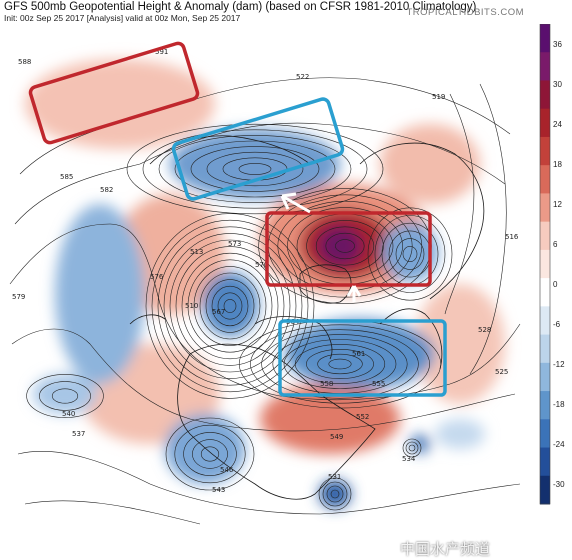 The image size is (572, 560). I want to click on contour-value-label: 519, so click(438, 97).